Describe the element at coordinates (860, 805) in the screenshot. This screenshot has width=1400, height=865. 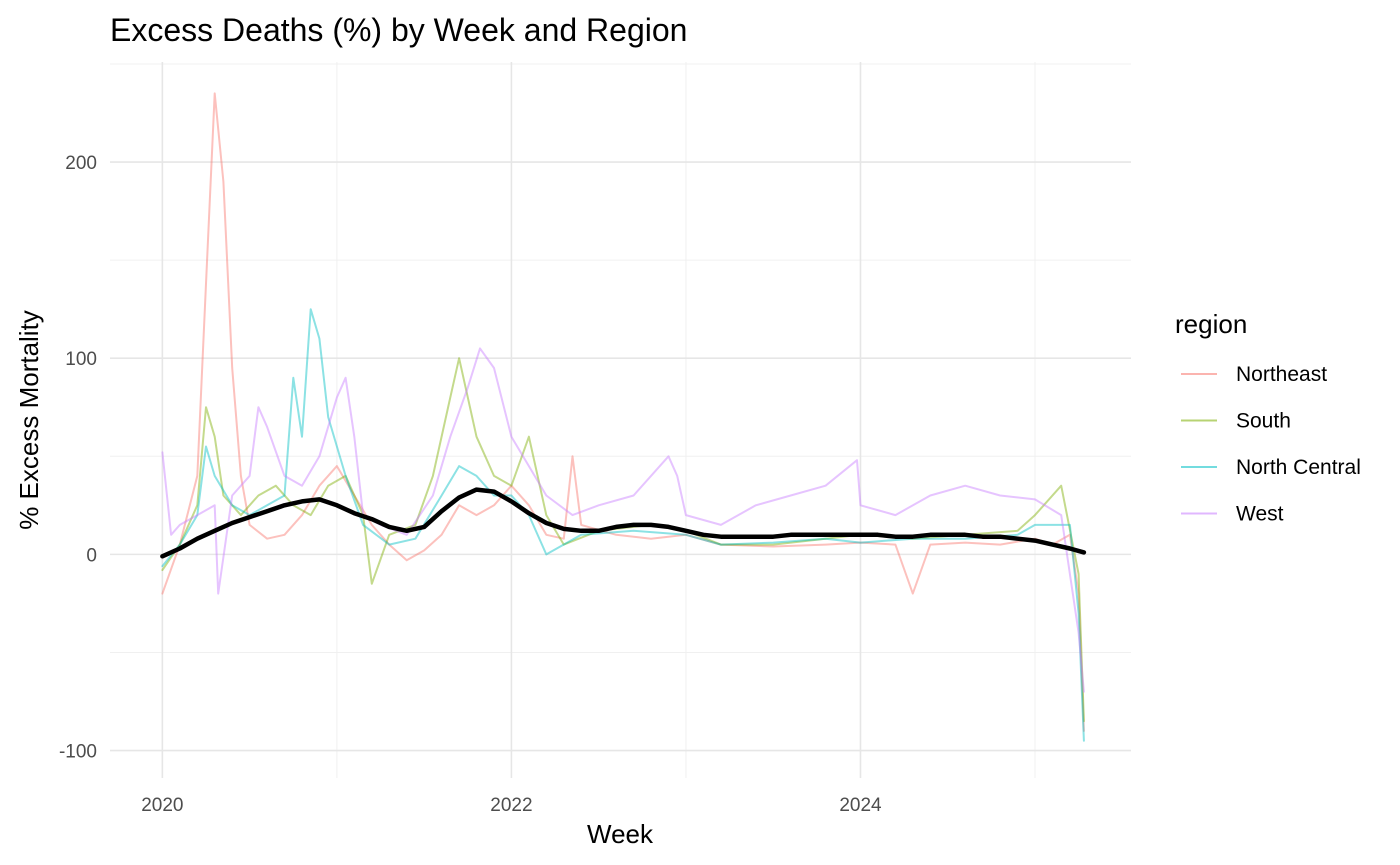
I see `x-tick-label: 2024` at that location.